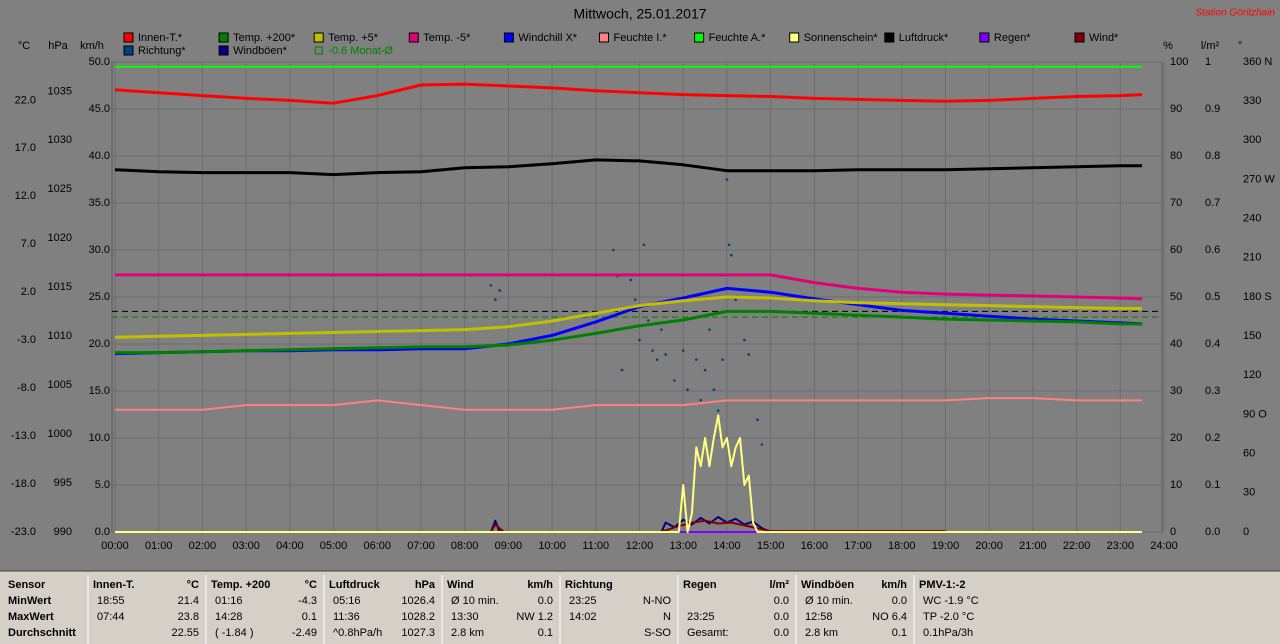 The height and width of the screenshot is (644, 1280). I want to click on x-tick-label: 07:00, so click(421, 546).